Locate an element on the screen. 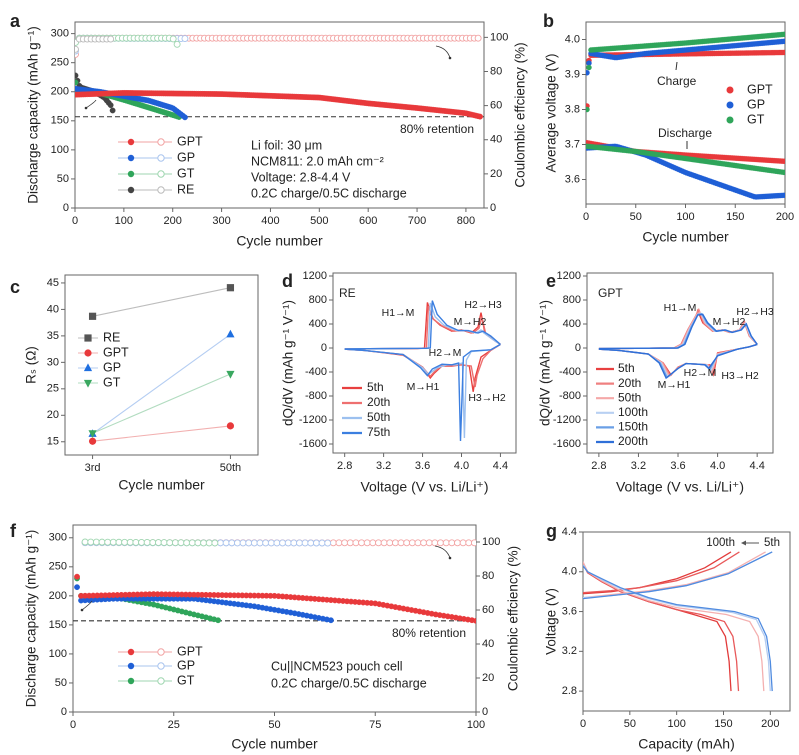 The height and width of the screenshot is (755, 799). x-axis-label: Cycle number is located at coordinates (279, 241).